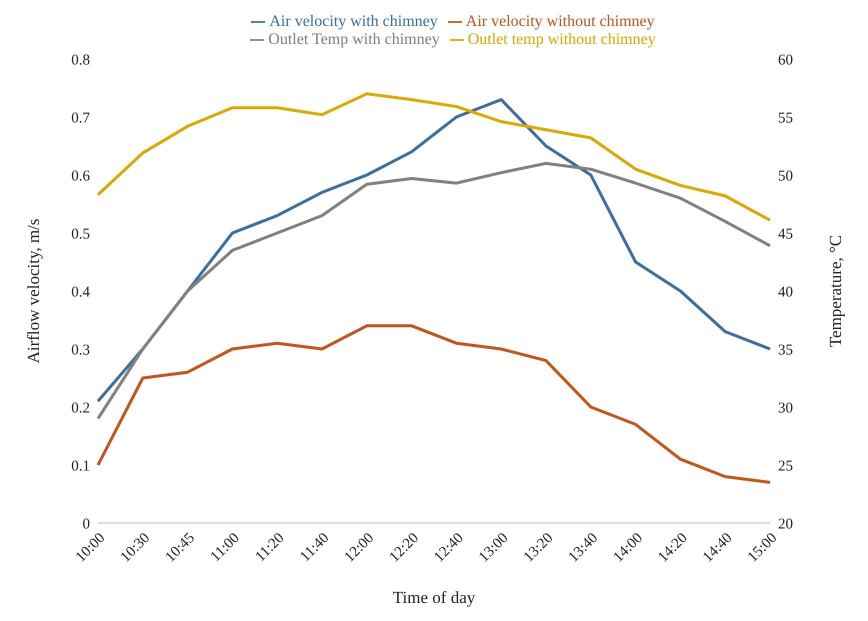 The height and width of the screenshot is (621, 868). What do you see at coordinates (80, 350) in the screenshot?
I see `y-tick-label: 0.3` at bounding box center [80, 350].